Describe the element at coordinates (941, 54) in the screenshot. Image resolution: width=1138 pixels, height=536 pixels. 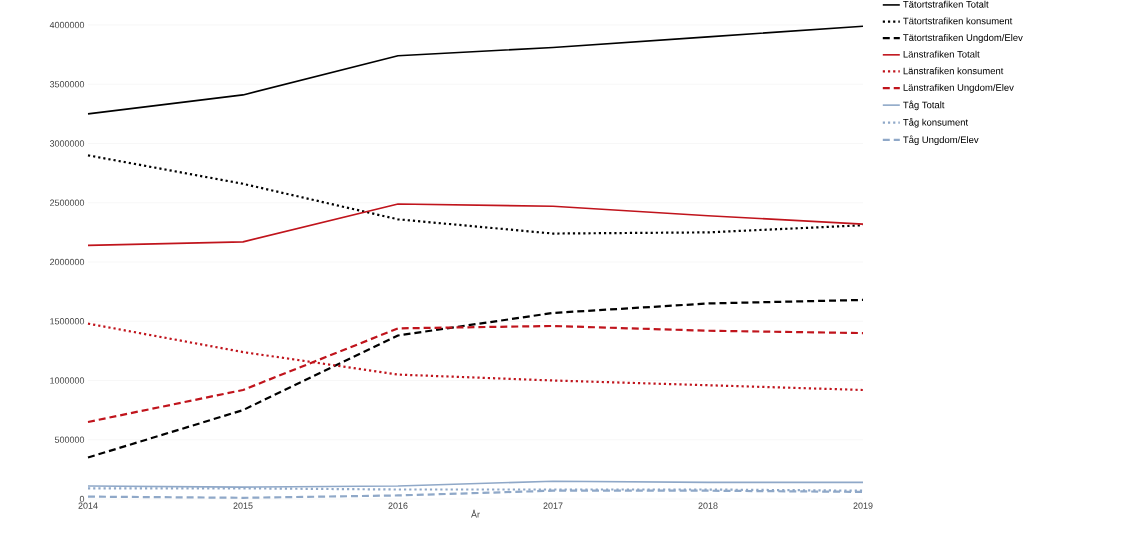
I see `legend-label: Länstrafiken Totalt` at that location.